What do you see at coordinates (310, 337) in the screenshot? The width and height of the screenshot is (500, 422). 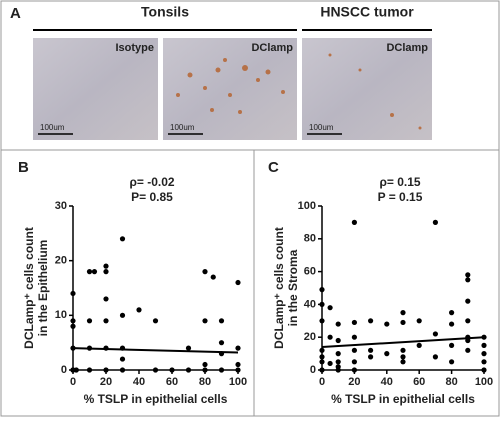 I see `y-tick-label: 20` at bounding box center [310, 337].